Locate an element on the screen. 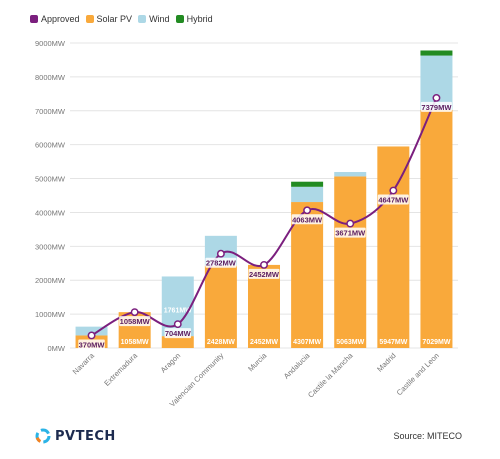 This screenshot has width=500, height=459. bar-value-label: 4307MW is located at coordinates (307, 342).